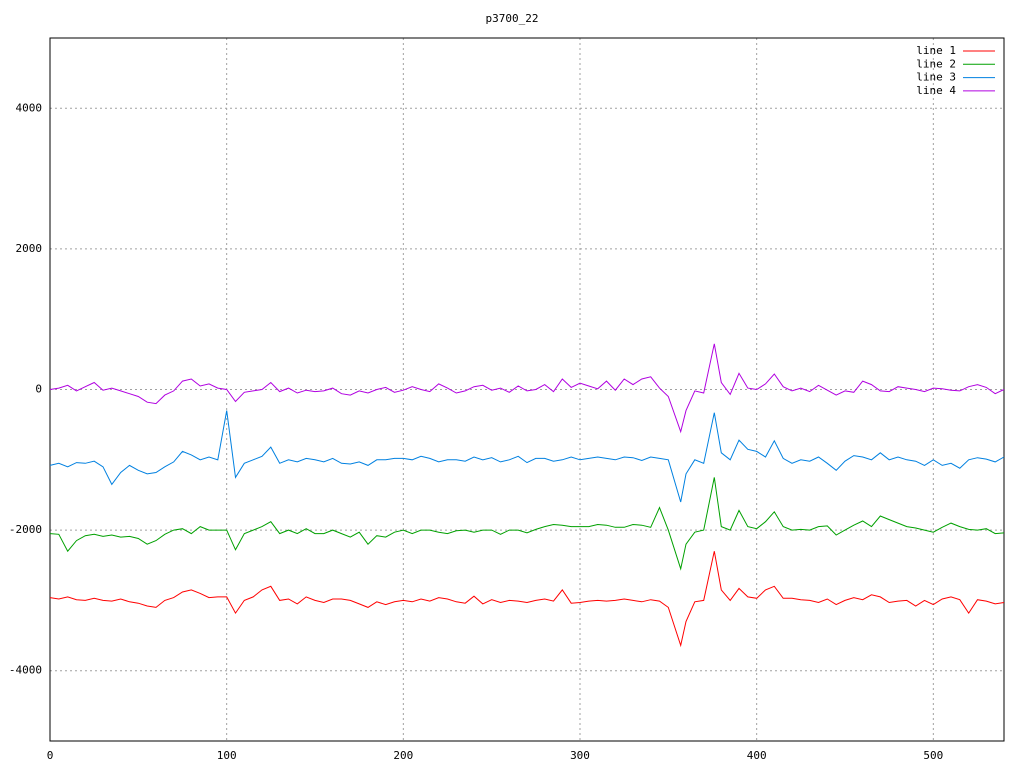  Describe the element at coordinates (25, 670) in the screenshot. I see `y-tick-label: -4000` at that location.